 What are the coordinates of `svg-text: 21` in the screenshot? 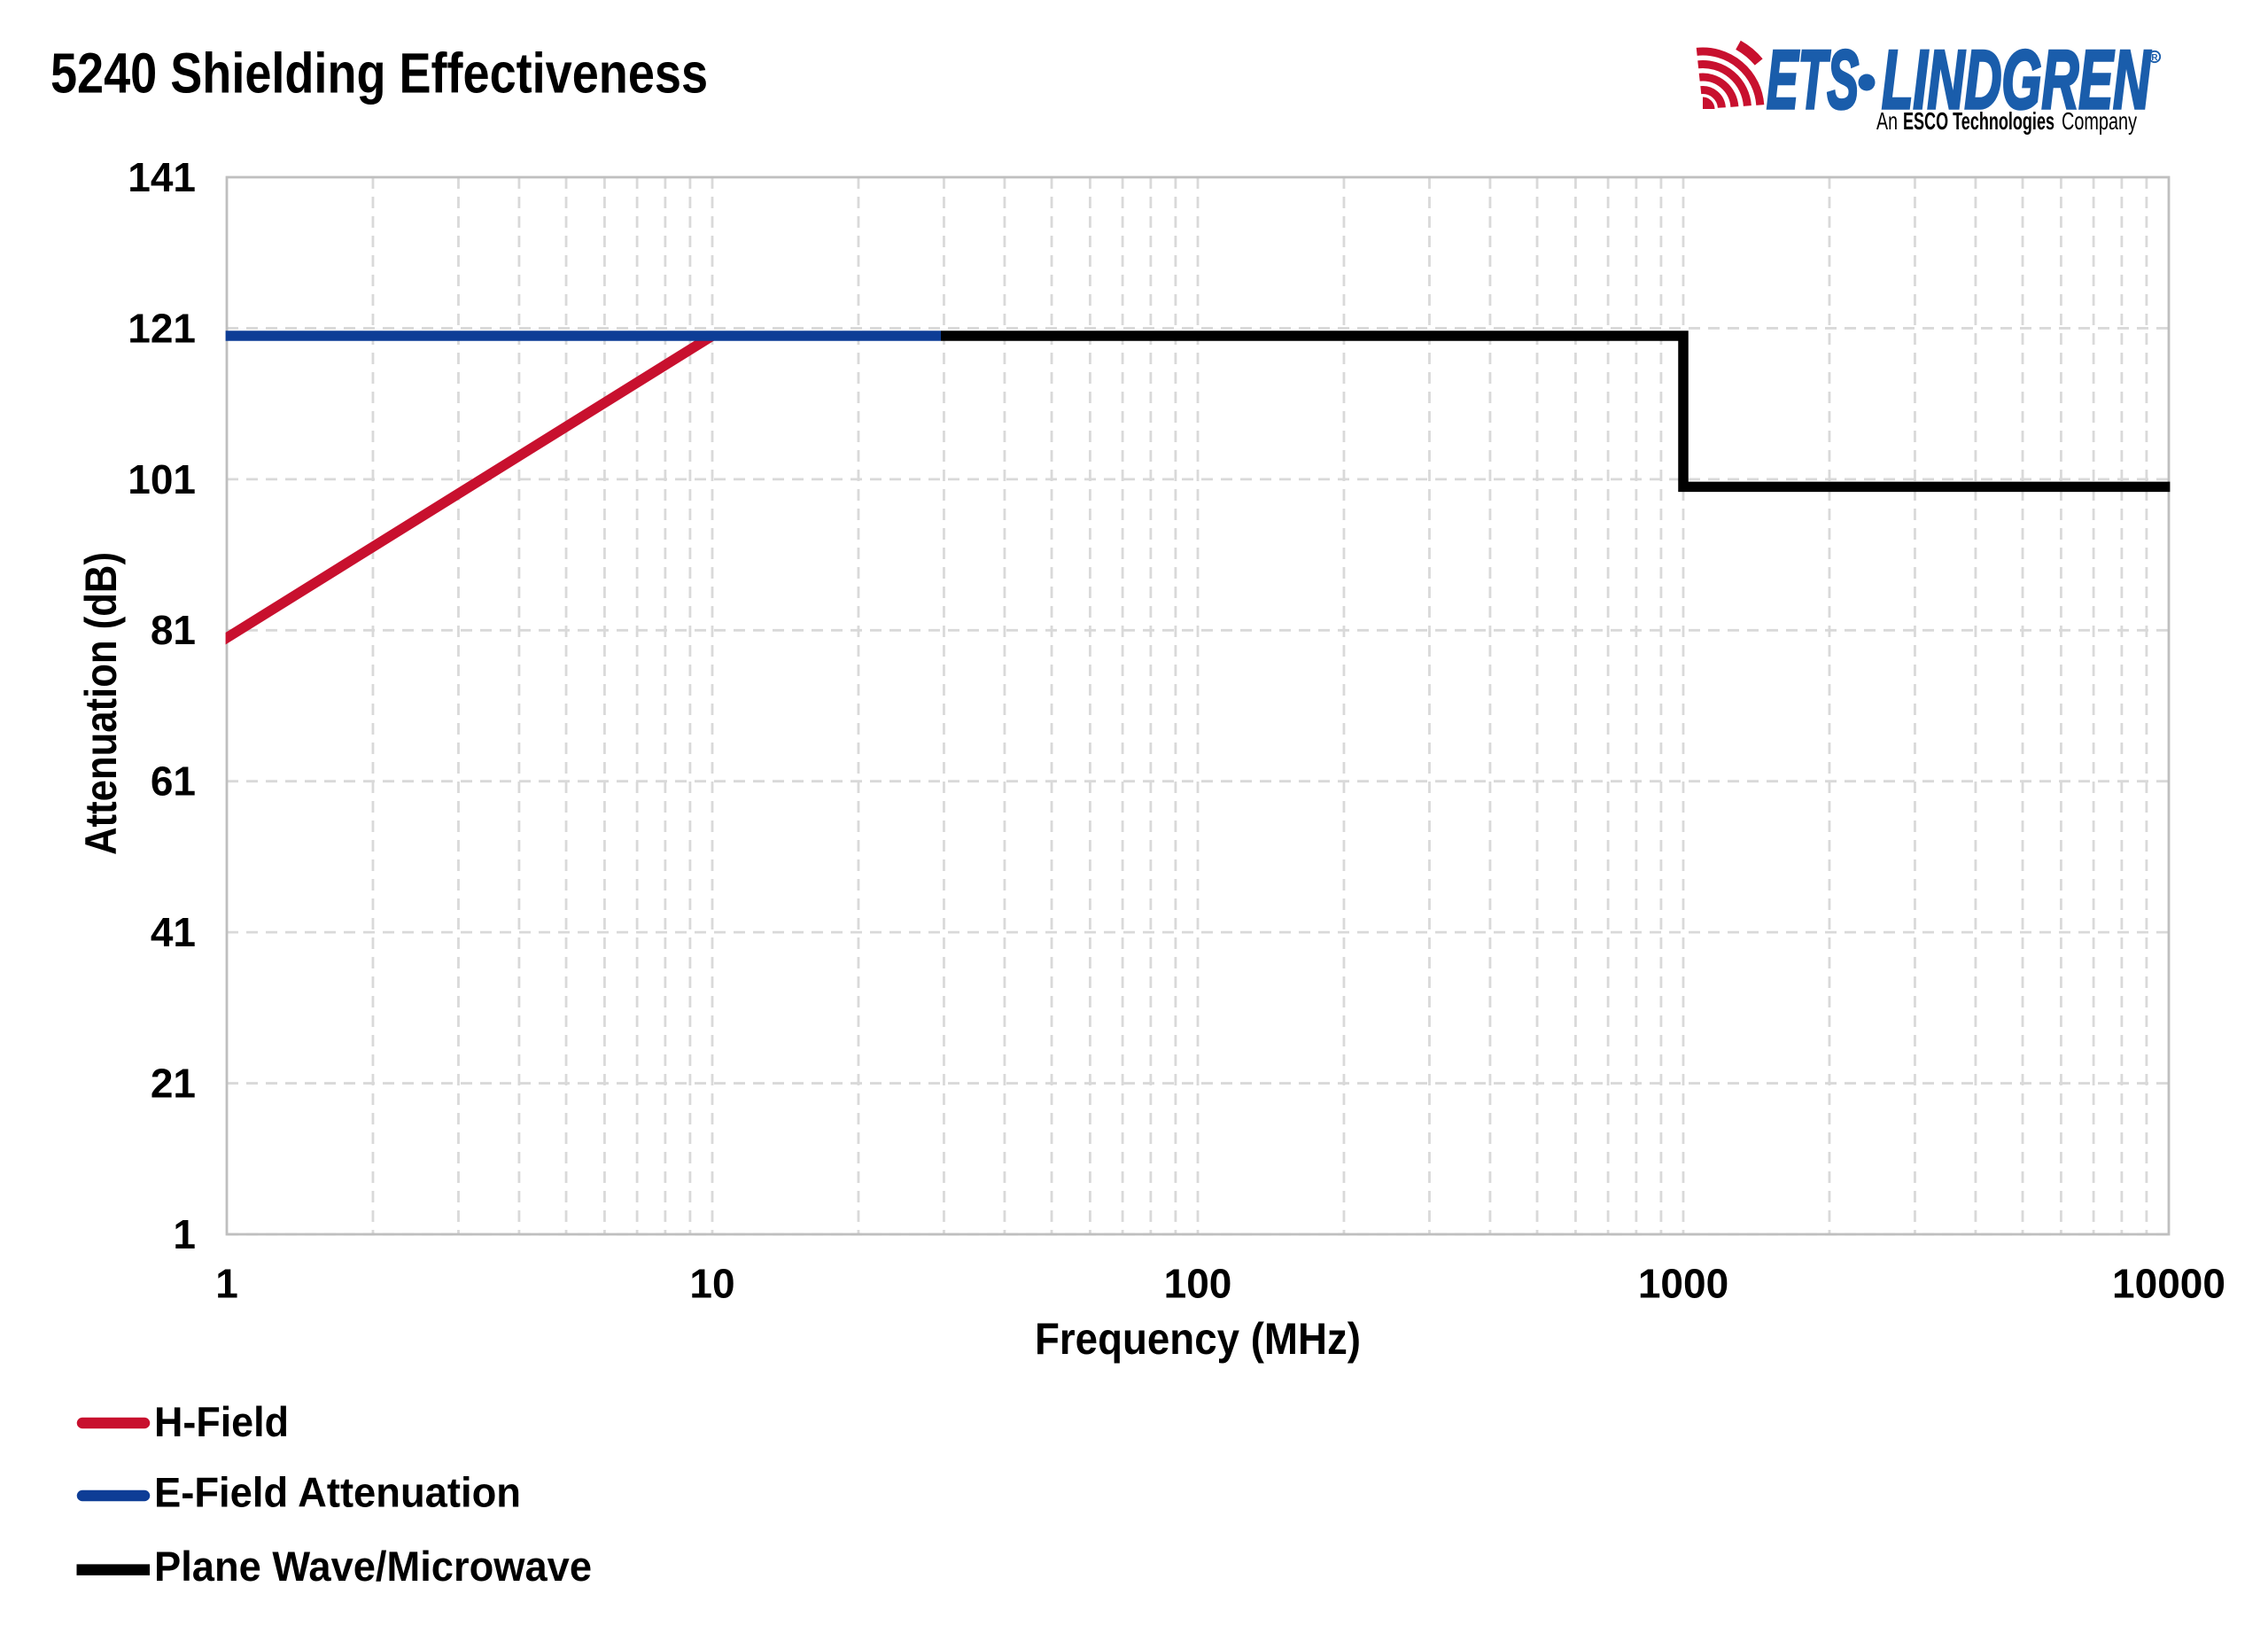 It's located at (173, 1084).